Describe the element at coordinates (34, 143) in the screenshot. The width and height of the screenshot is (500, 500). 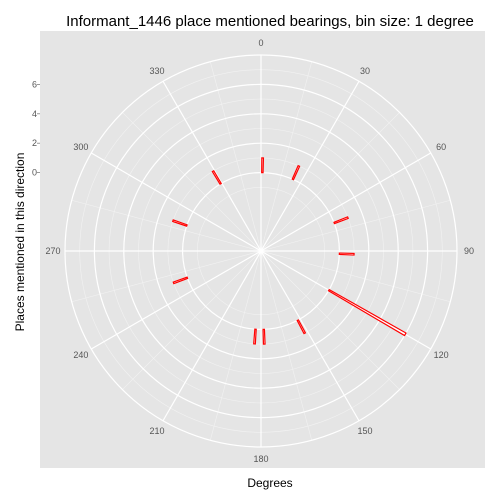
I see `radial-tick-label: 2` at that location.